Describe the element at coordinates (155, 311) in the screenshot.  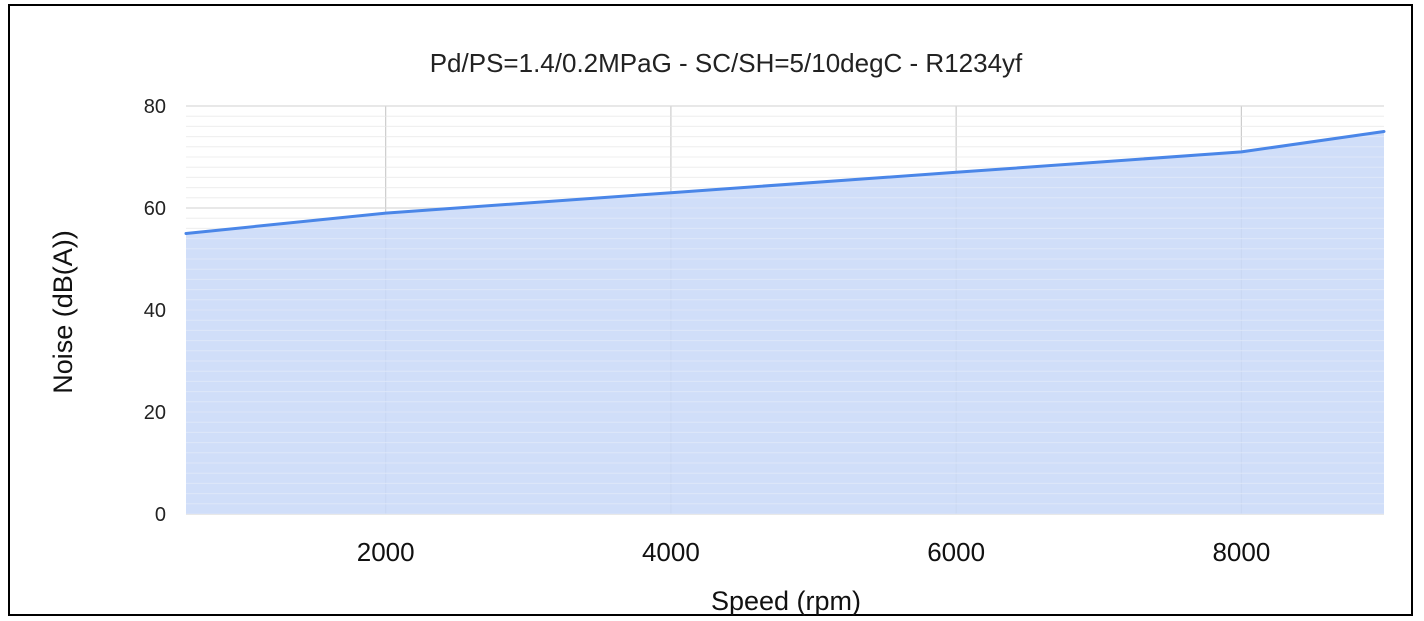
I see `y-tick-label: 40` at that location.